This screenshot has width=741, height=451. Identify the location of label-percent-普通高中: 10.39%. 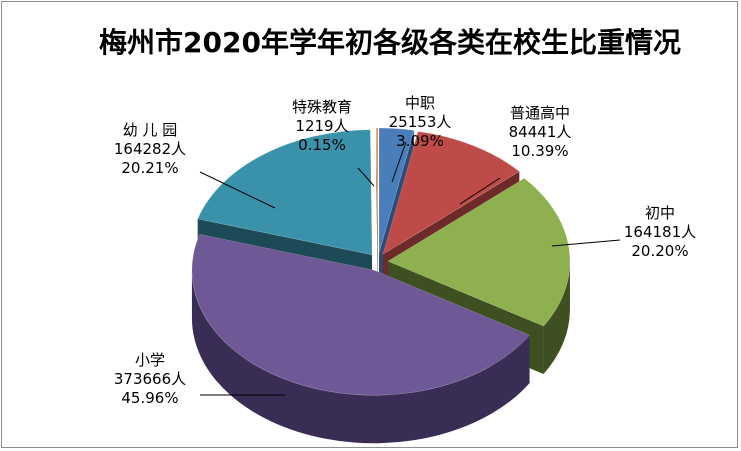
(539, 151).